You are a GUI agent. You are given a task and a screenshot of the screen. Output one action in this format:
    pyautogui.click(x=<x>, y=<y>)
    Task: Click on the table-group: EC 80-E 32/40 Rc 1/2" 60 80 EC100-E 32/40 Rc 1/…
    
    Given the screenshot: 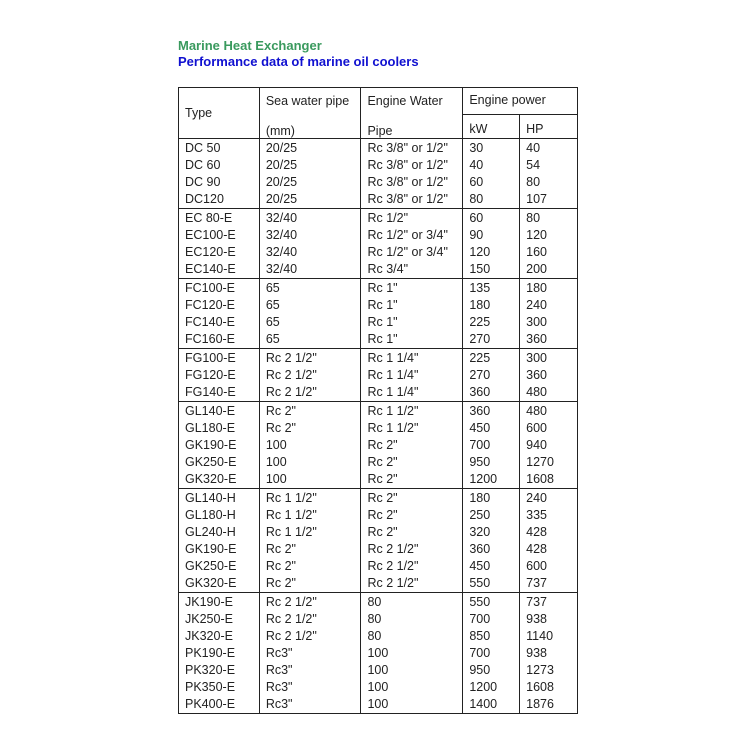 What is the action you would take?
    pyautogui.click(x=378, y=243)
    